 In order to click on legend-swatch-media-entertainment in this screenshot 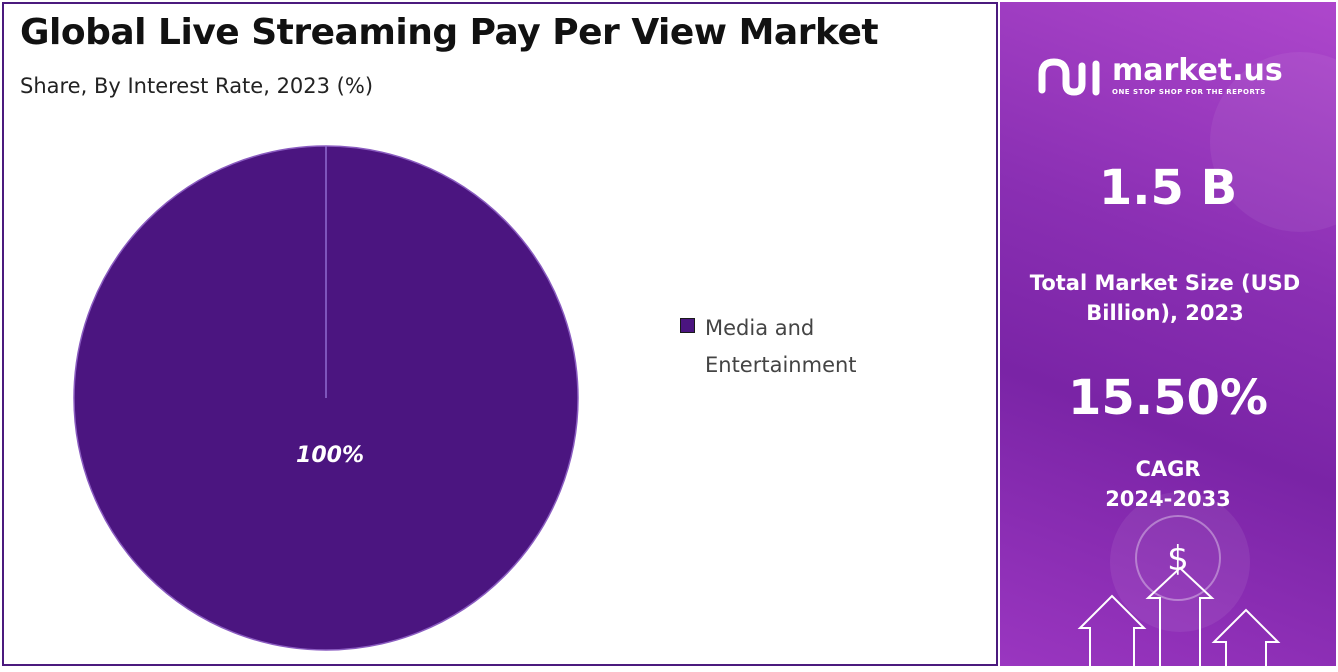, I will do `click(687, 325)`.